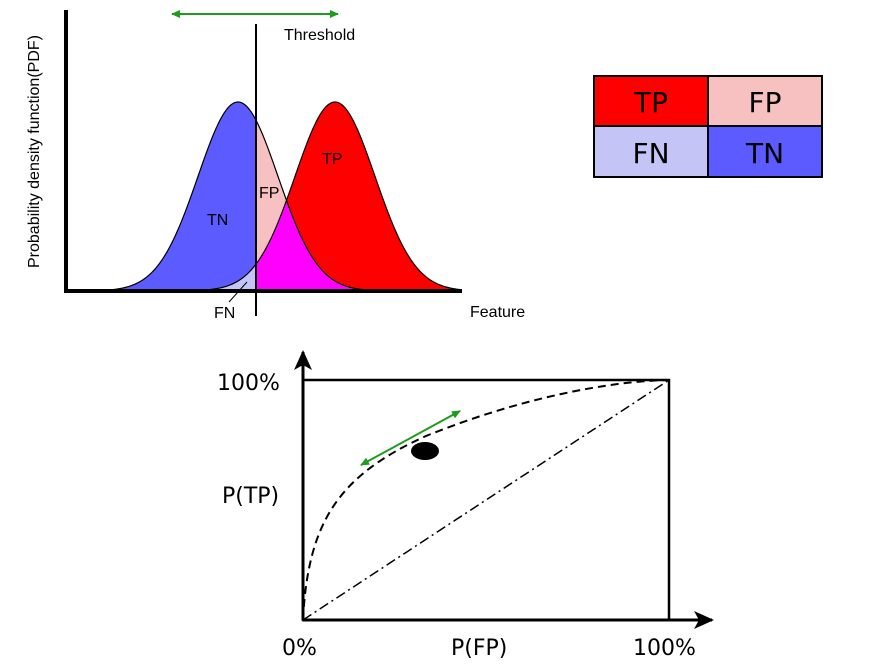 Image resolution: width=896 pixels, height=672 pixels. What do you see at coordinates (183, 196) in the screenshot?
I see `tn-region` at bounding box center [183, 196].